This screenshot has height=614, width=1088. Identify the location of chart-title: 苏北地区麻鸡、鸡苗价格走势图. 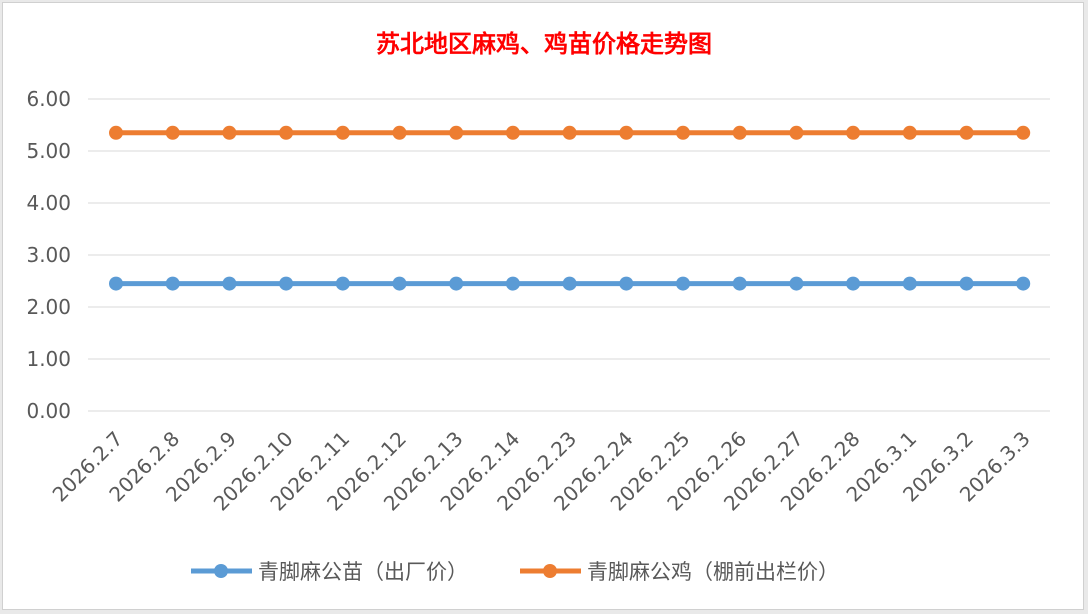
(544, 44).